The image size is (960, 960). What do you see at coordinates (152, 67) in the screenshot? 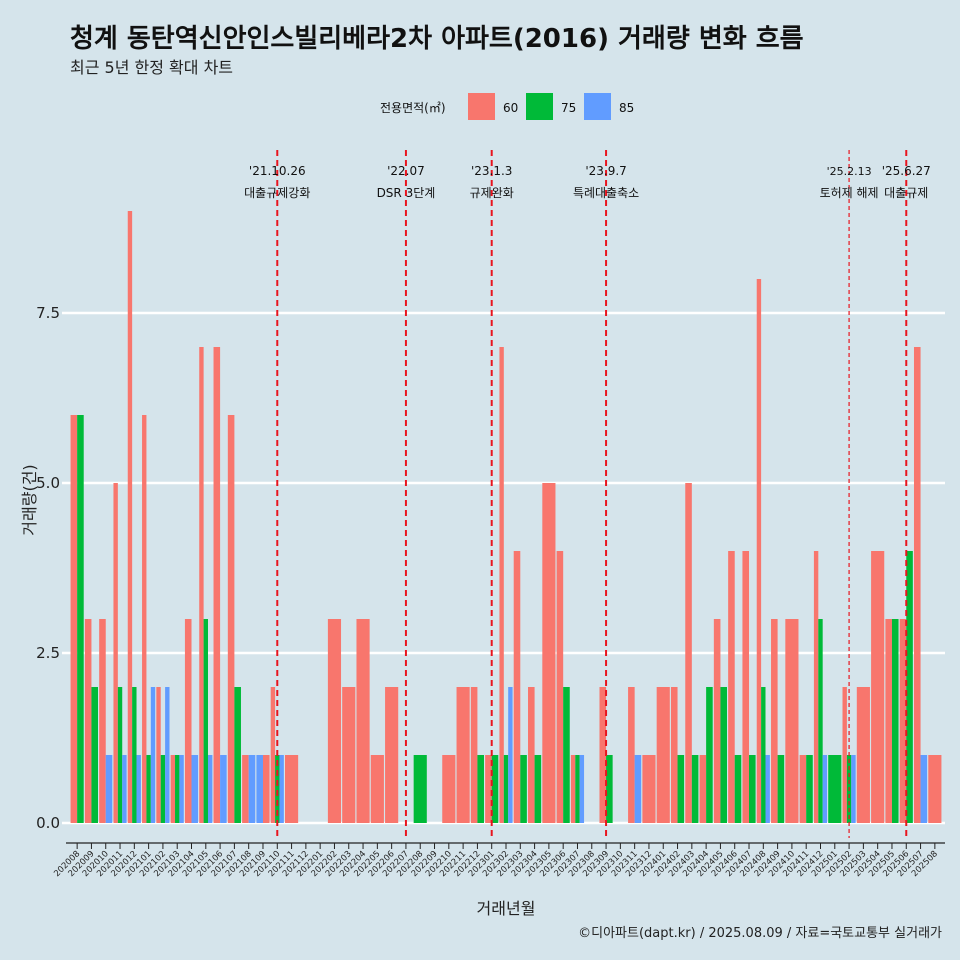
I see `chart-subtitle: 최근 5년 한정 확대 차트` at bounding box center [152, 67].